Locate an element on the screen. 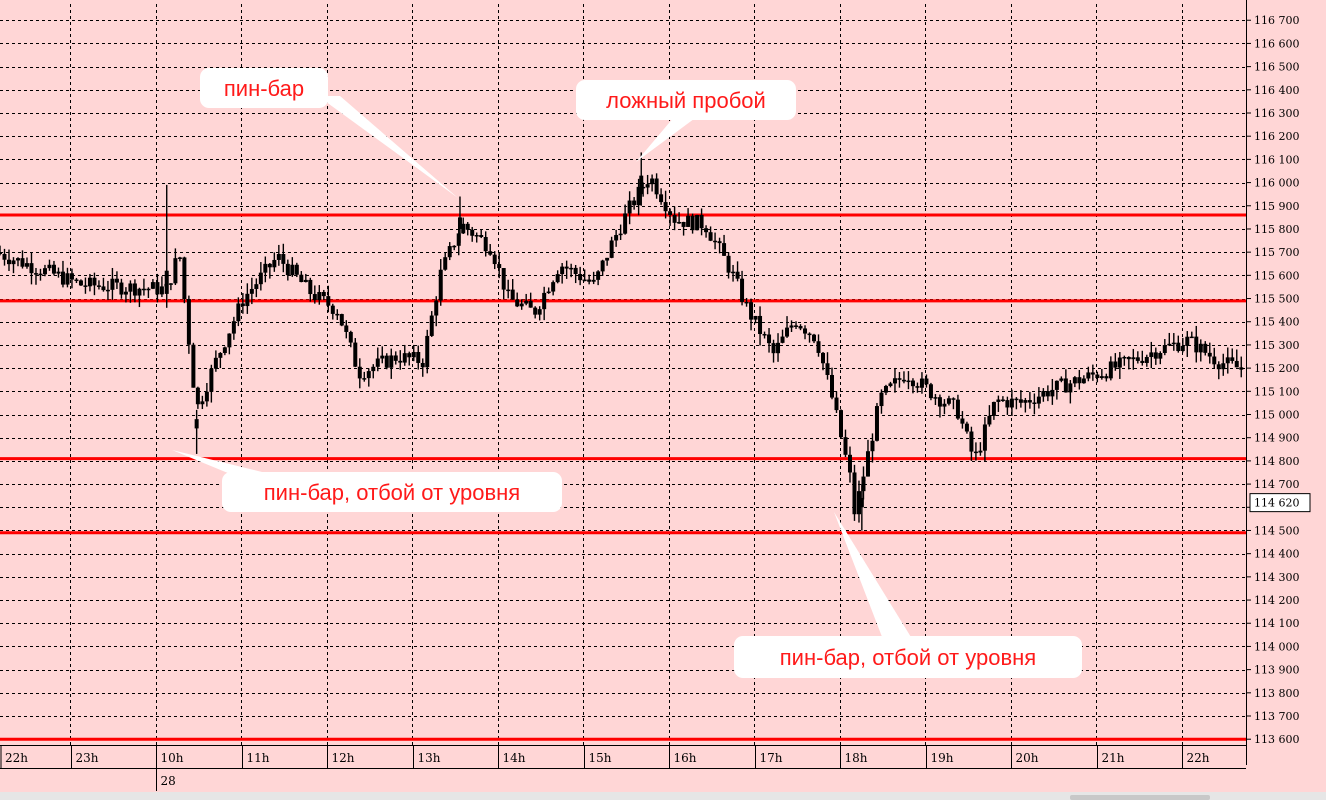 The image size is (1326, 800). callout-label: пин-бар, отбой от уровня is located at coordinates (392, 492).